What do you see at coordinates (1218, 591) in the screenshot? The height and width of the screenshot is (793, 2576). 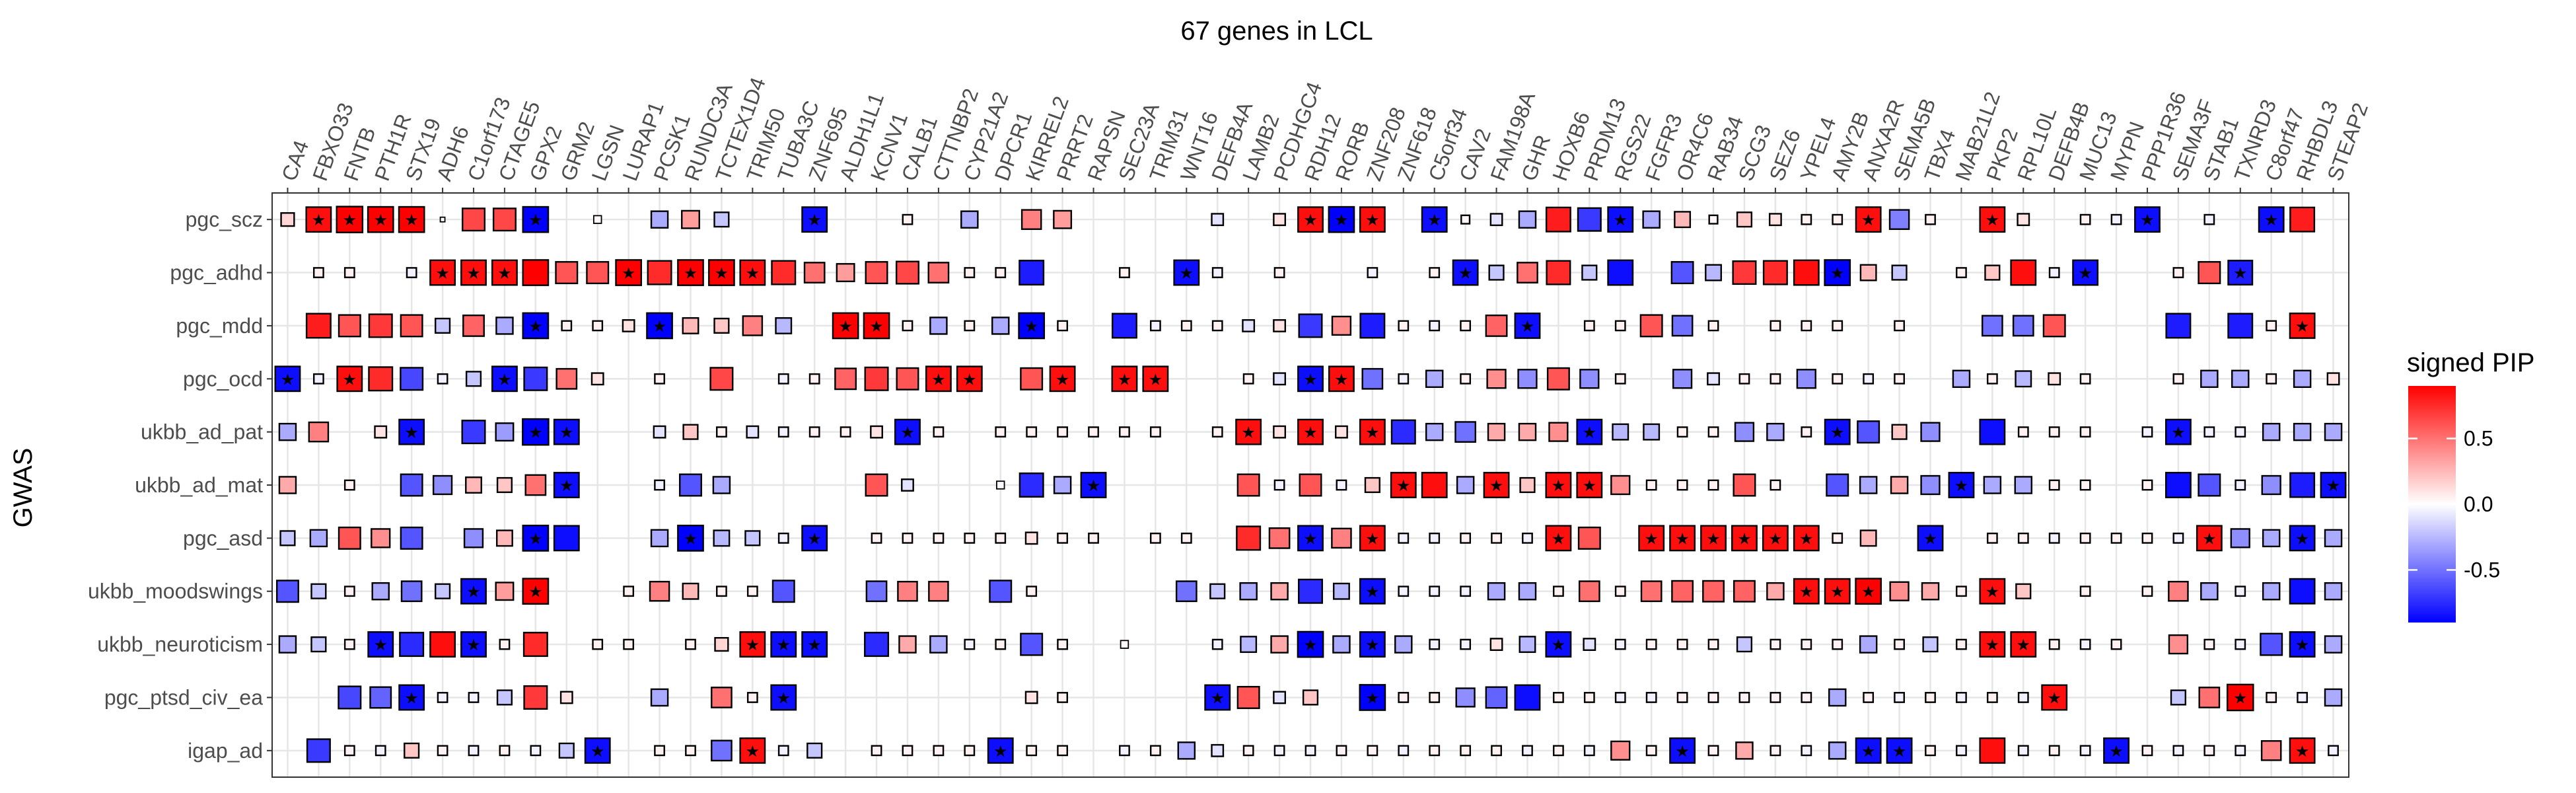 I see `heatmap-cell-ukbb_moodswings-DEFB4A` at bounding box center [1218, 591].